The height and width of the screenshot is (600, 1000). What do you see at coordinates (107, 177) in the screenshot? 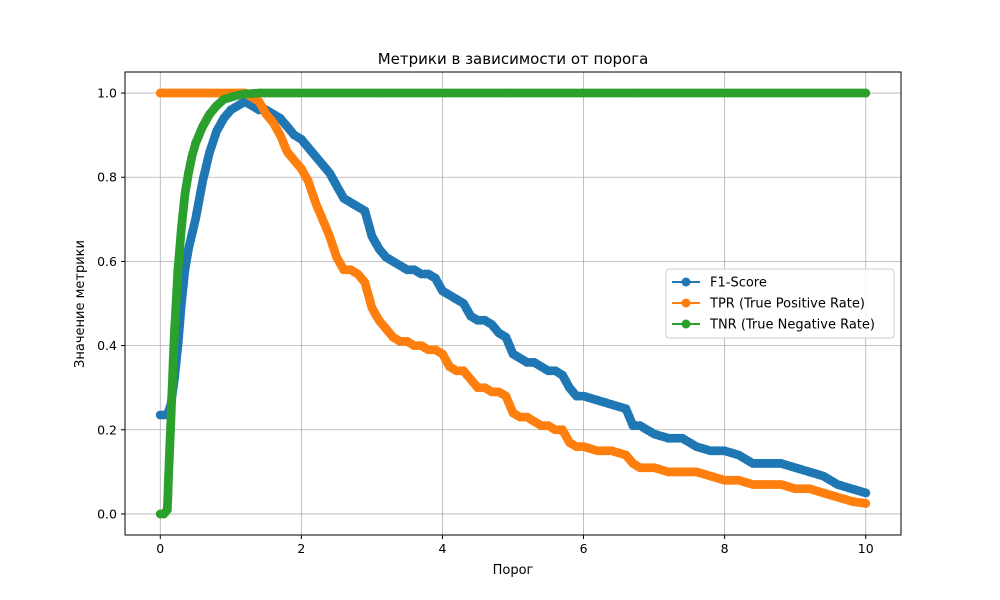
I see `y-tick-label: 0.8` at bounding box center [107, 177].